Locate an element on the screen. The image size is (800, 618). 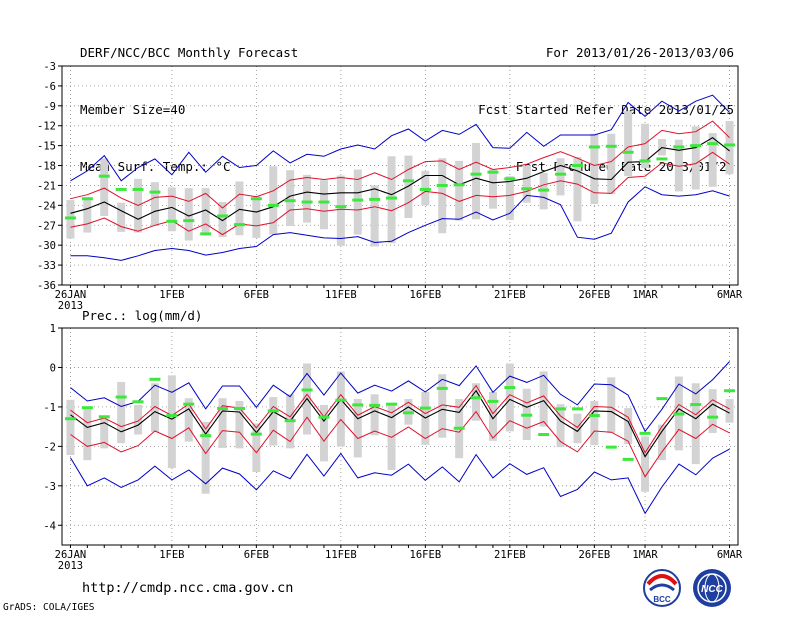
y-tick-label: -12 is located at coordinates (46, 127).